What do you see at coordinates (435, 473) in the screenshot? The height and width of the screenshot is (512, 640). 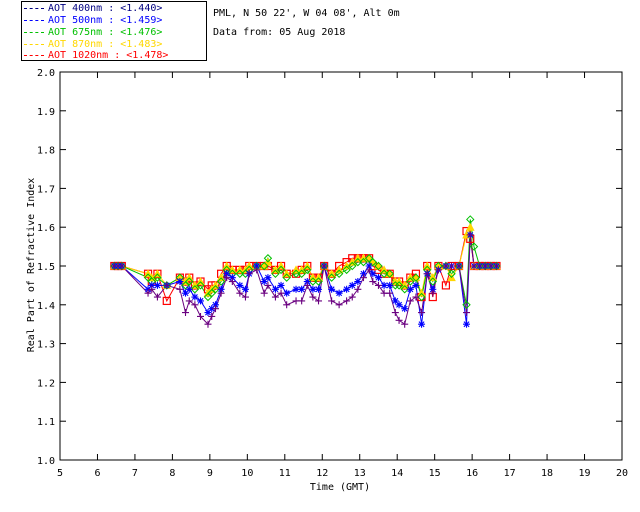 I see `x-tick-label: 15` at bounding box center [435, 473].